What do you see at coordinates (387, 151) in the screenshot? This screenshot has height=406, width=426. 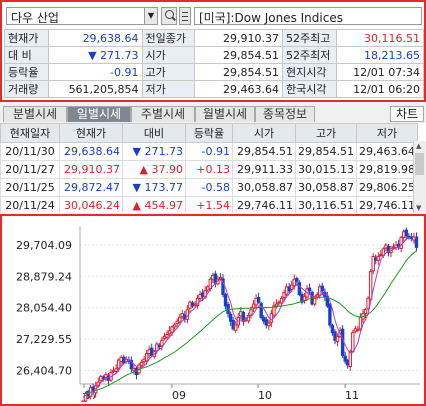 I see `table-cell: 29,463.64` at bounding box center [387, 151].